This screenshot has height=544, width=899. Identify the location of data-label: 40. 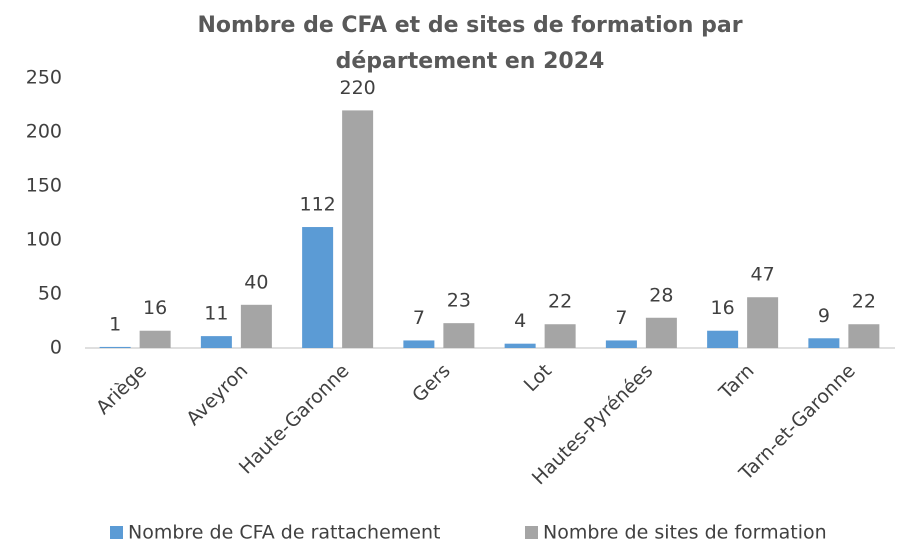
(256, 282).